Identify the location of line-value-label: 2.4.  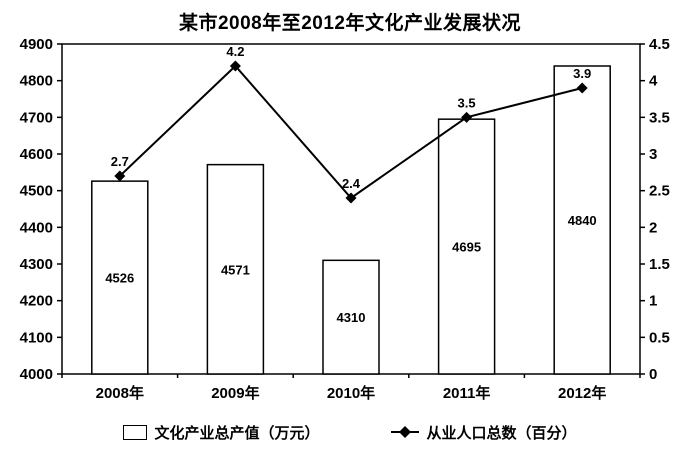
(351, 183).